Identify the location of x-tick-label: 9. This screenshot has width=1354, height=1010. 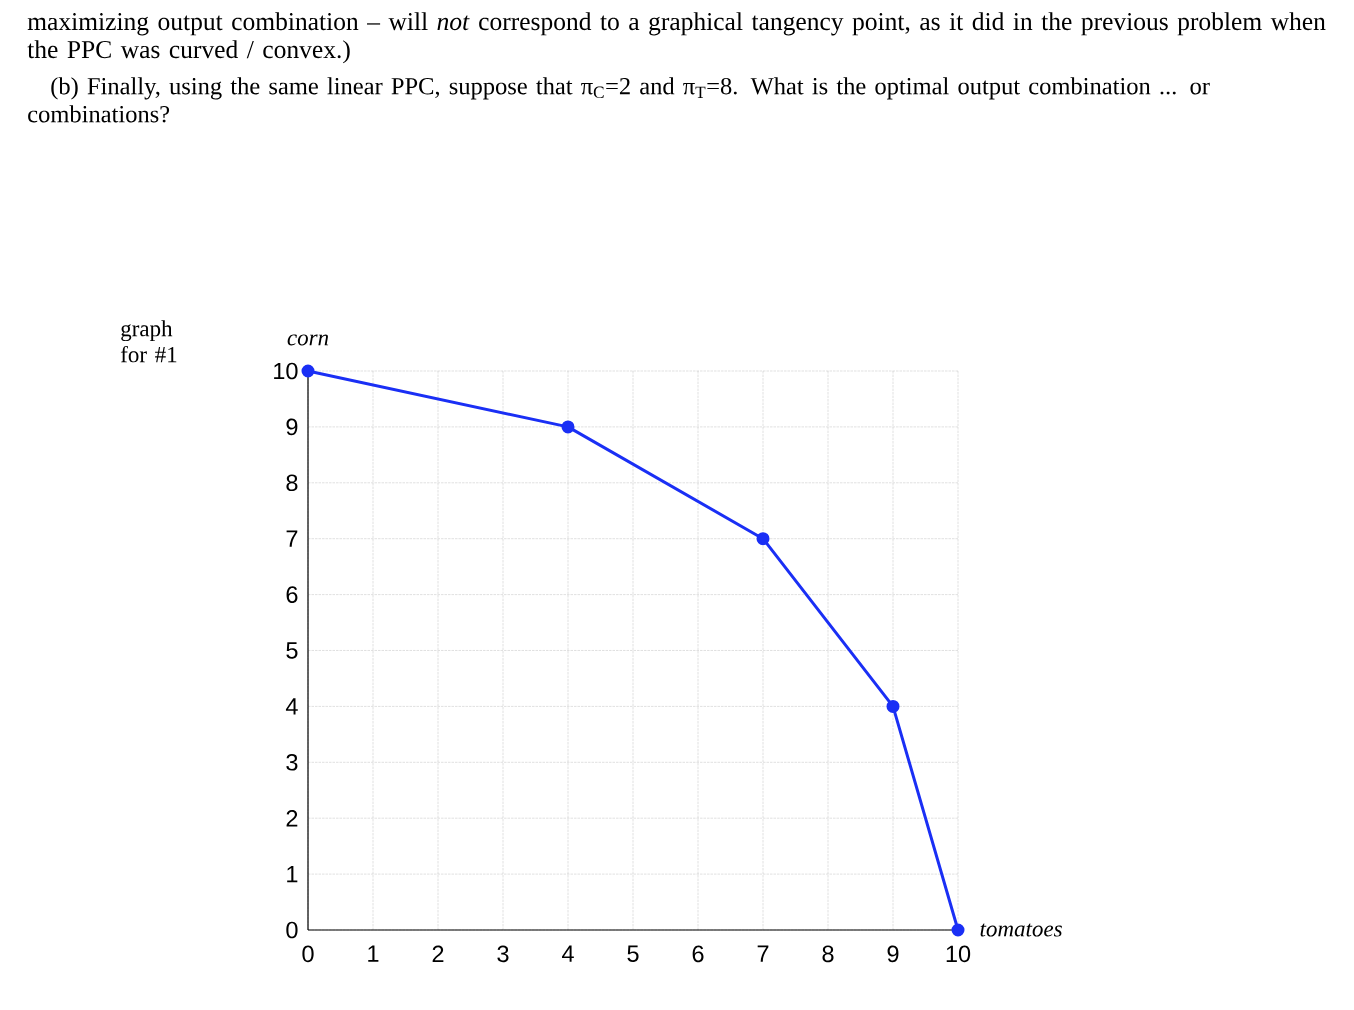
(893, 954).